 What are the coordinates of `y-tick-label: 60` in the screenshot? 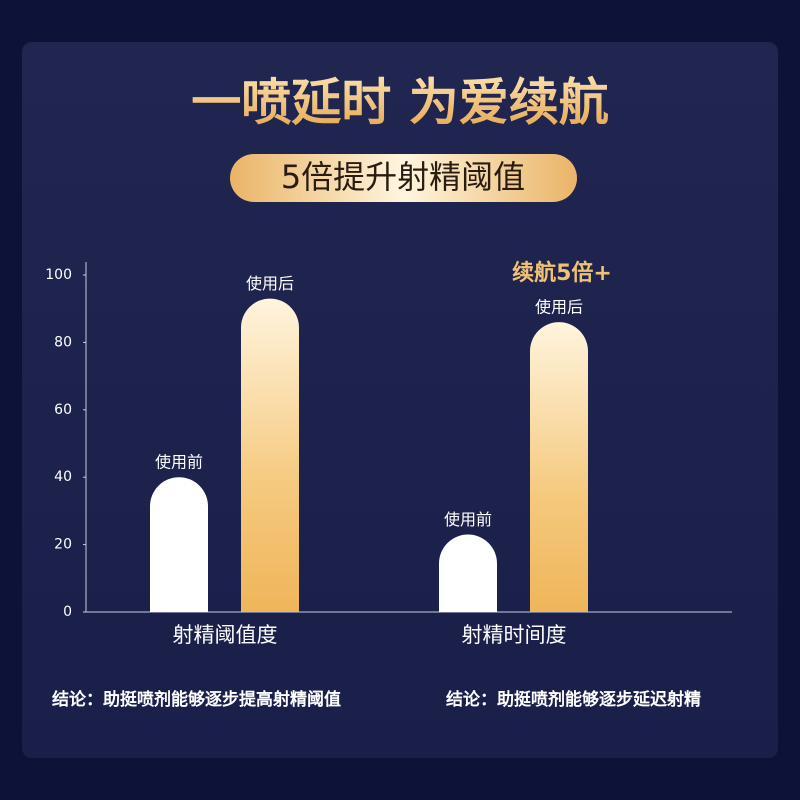 It's located at (63, 410).